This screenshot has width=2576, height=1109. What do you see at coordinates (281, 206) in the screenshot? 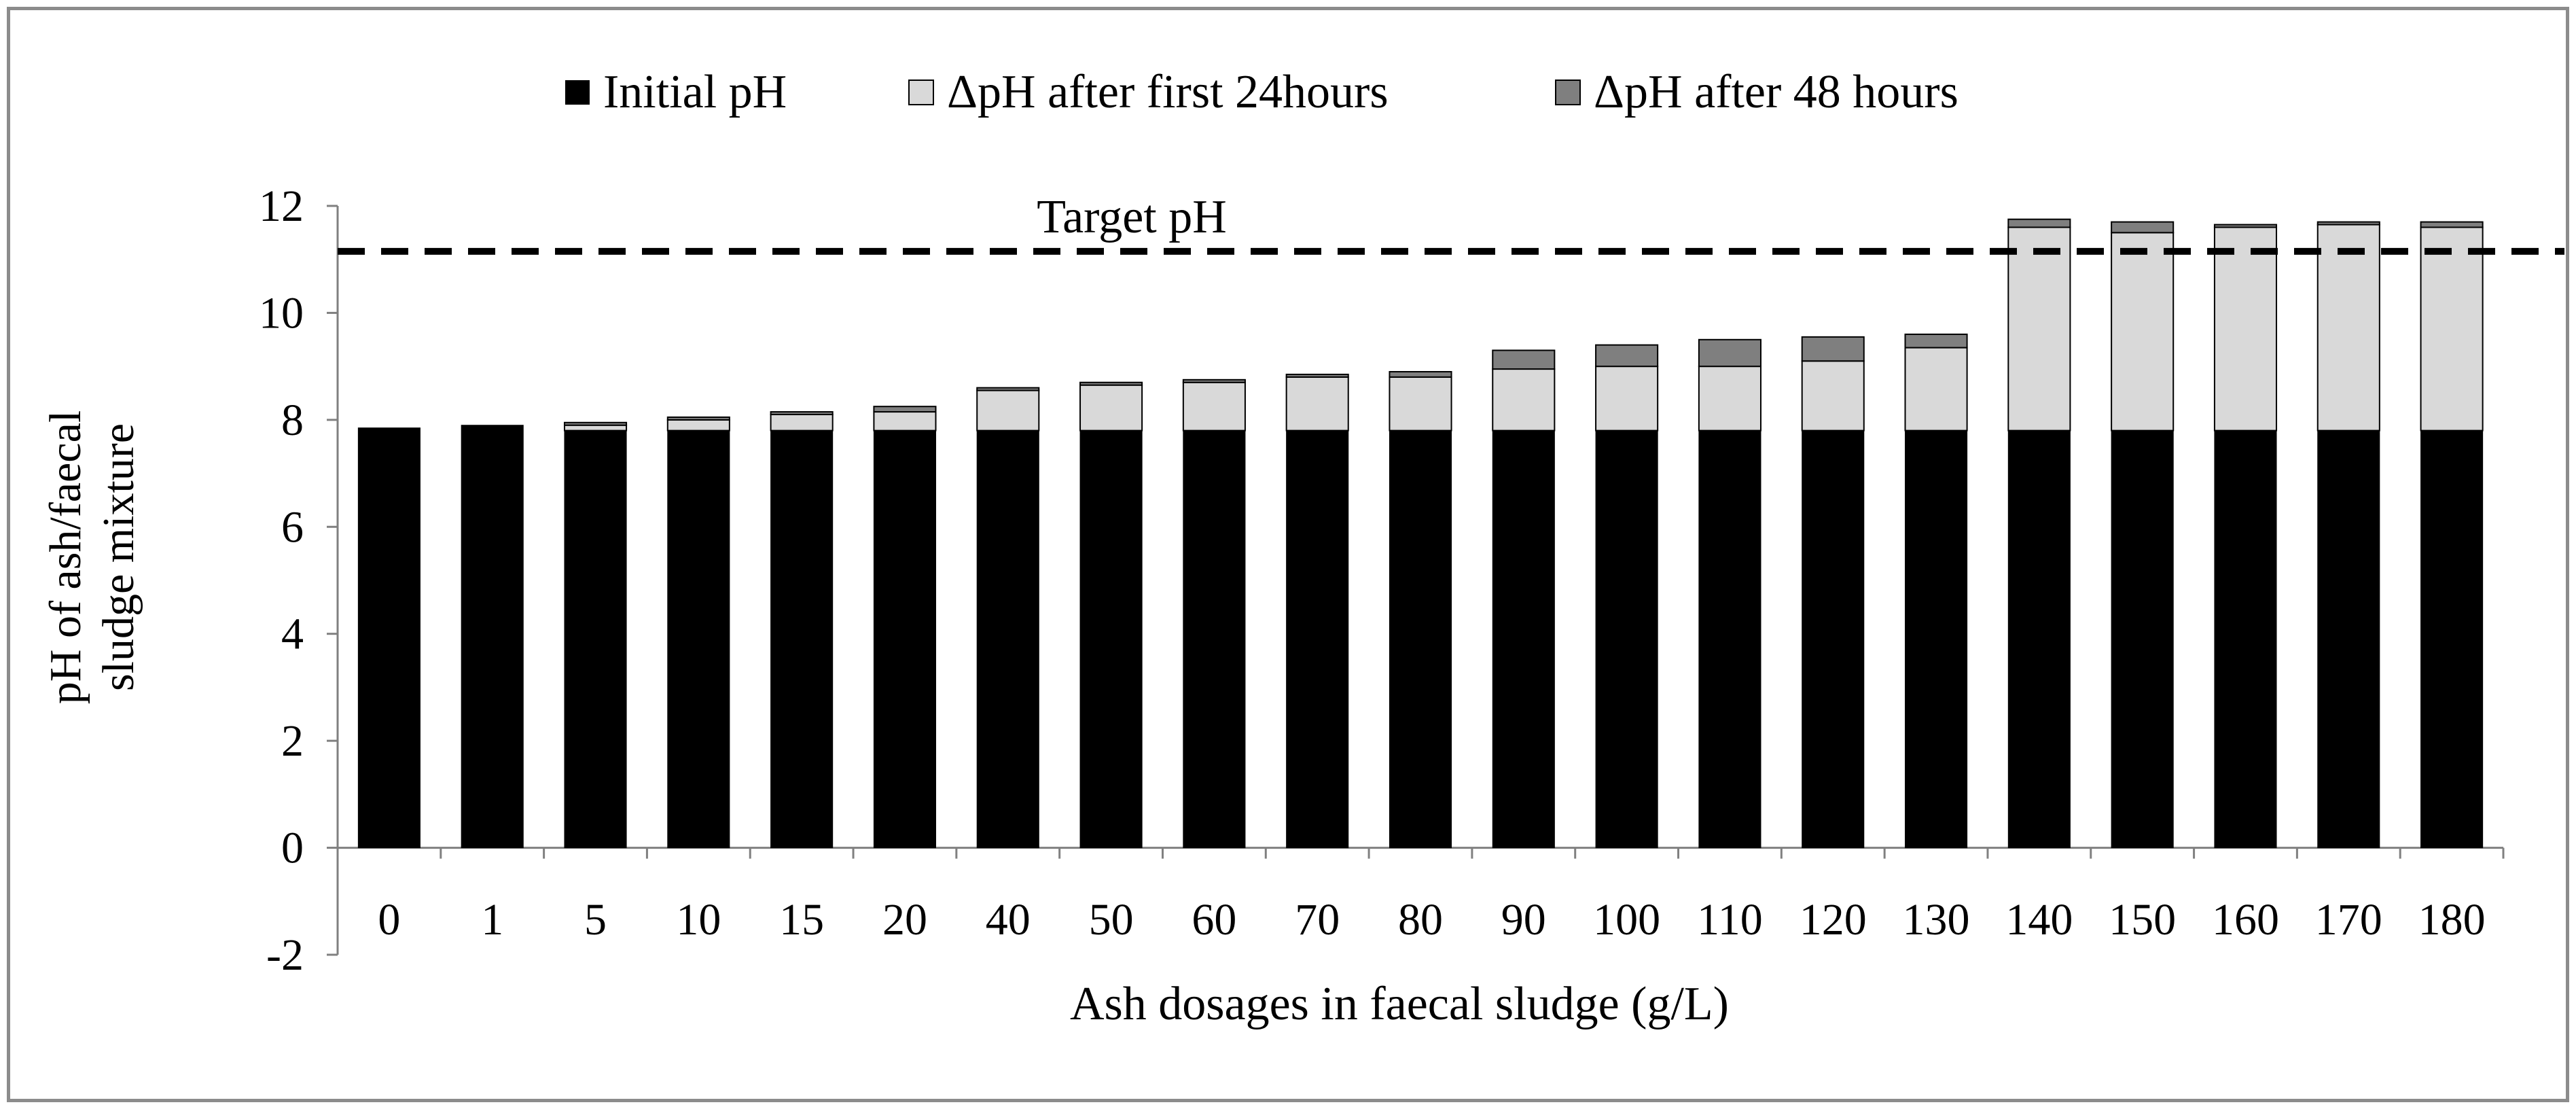
I see `y-tick-label: 12` at bounding box center [281, 206].